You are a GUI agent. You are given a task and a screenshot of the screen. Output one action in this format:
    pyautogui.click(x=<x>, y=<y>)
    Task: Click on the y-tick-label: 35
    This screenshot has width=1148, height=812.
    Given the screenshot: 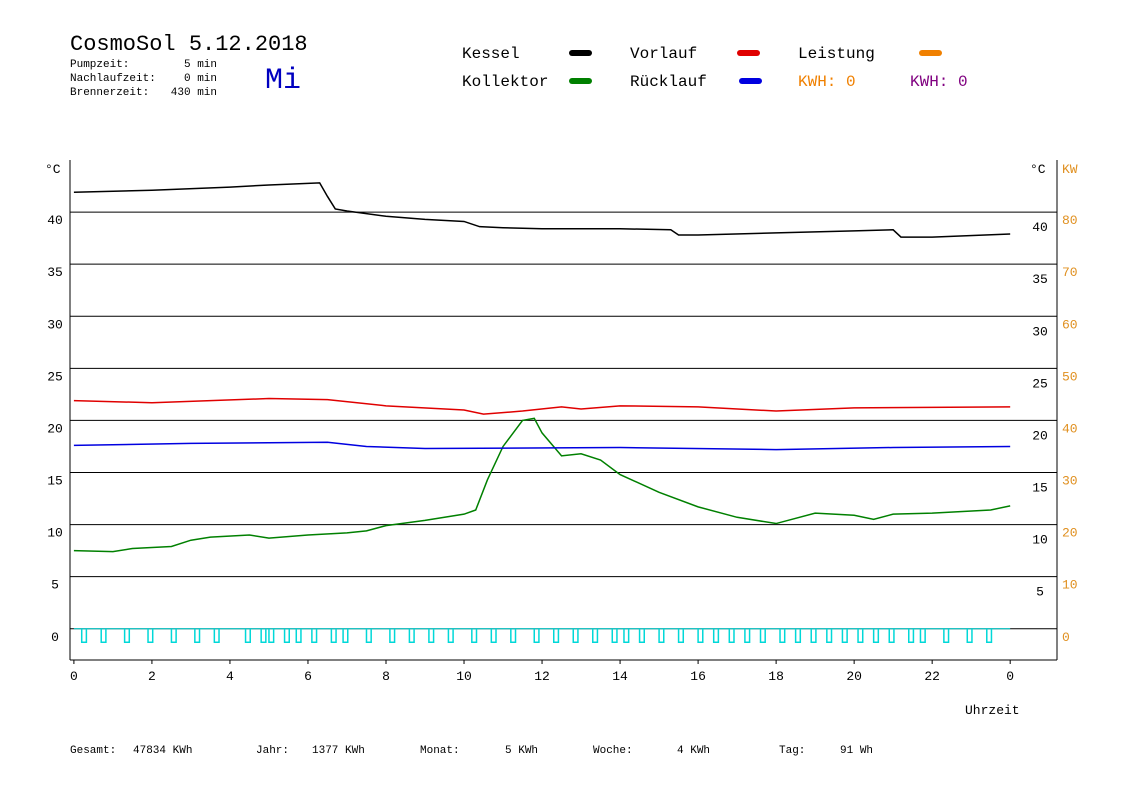 What is the action you would take?
    pyautogui.click(x=55, y=272)
    